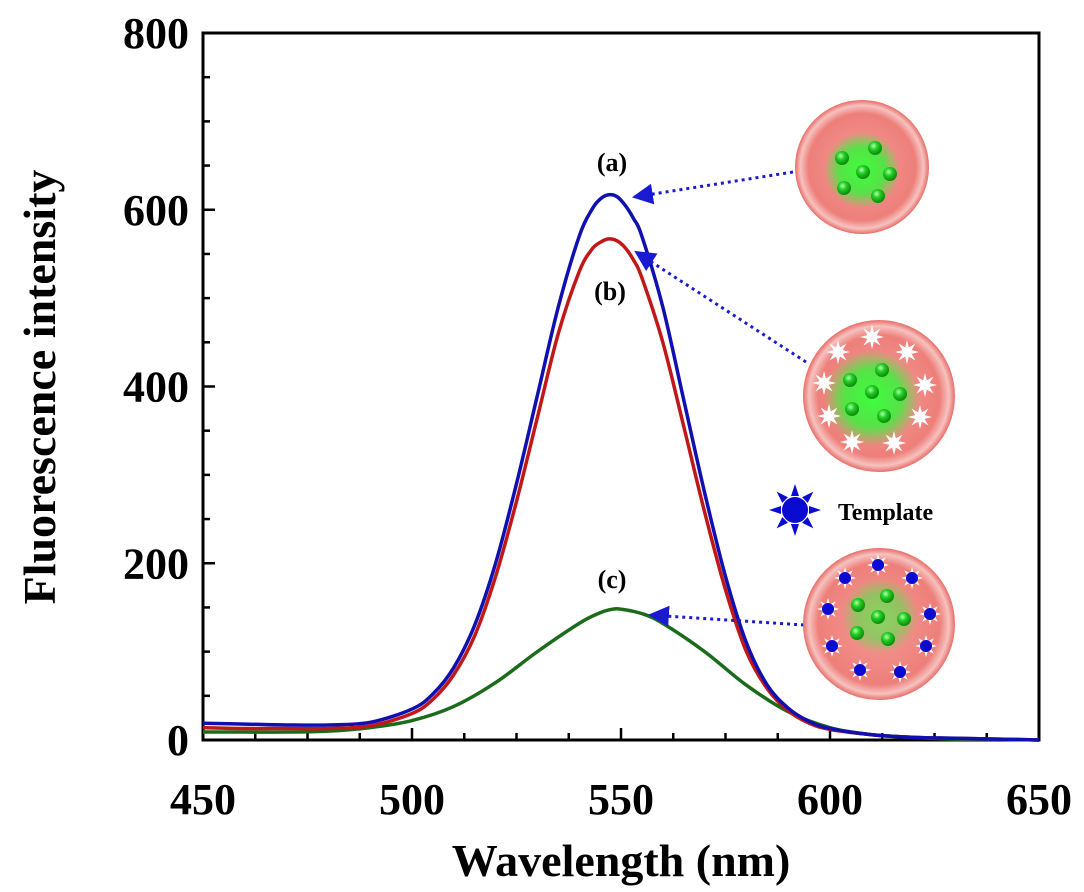  What do you see at coordinates (621, 860) in the screenshot?
I see `x-axis-title: Wavelength (nm)` at bounding box center [621, 860].